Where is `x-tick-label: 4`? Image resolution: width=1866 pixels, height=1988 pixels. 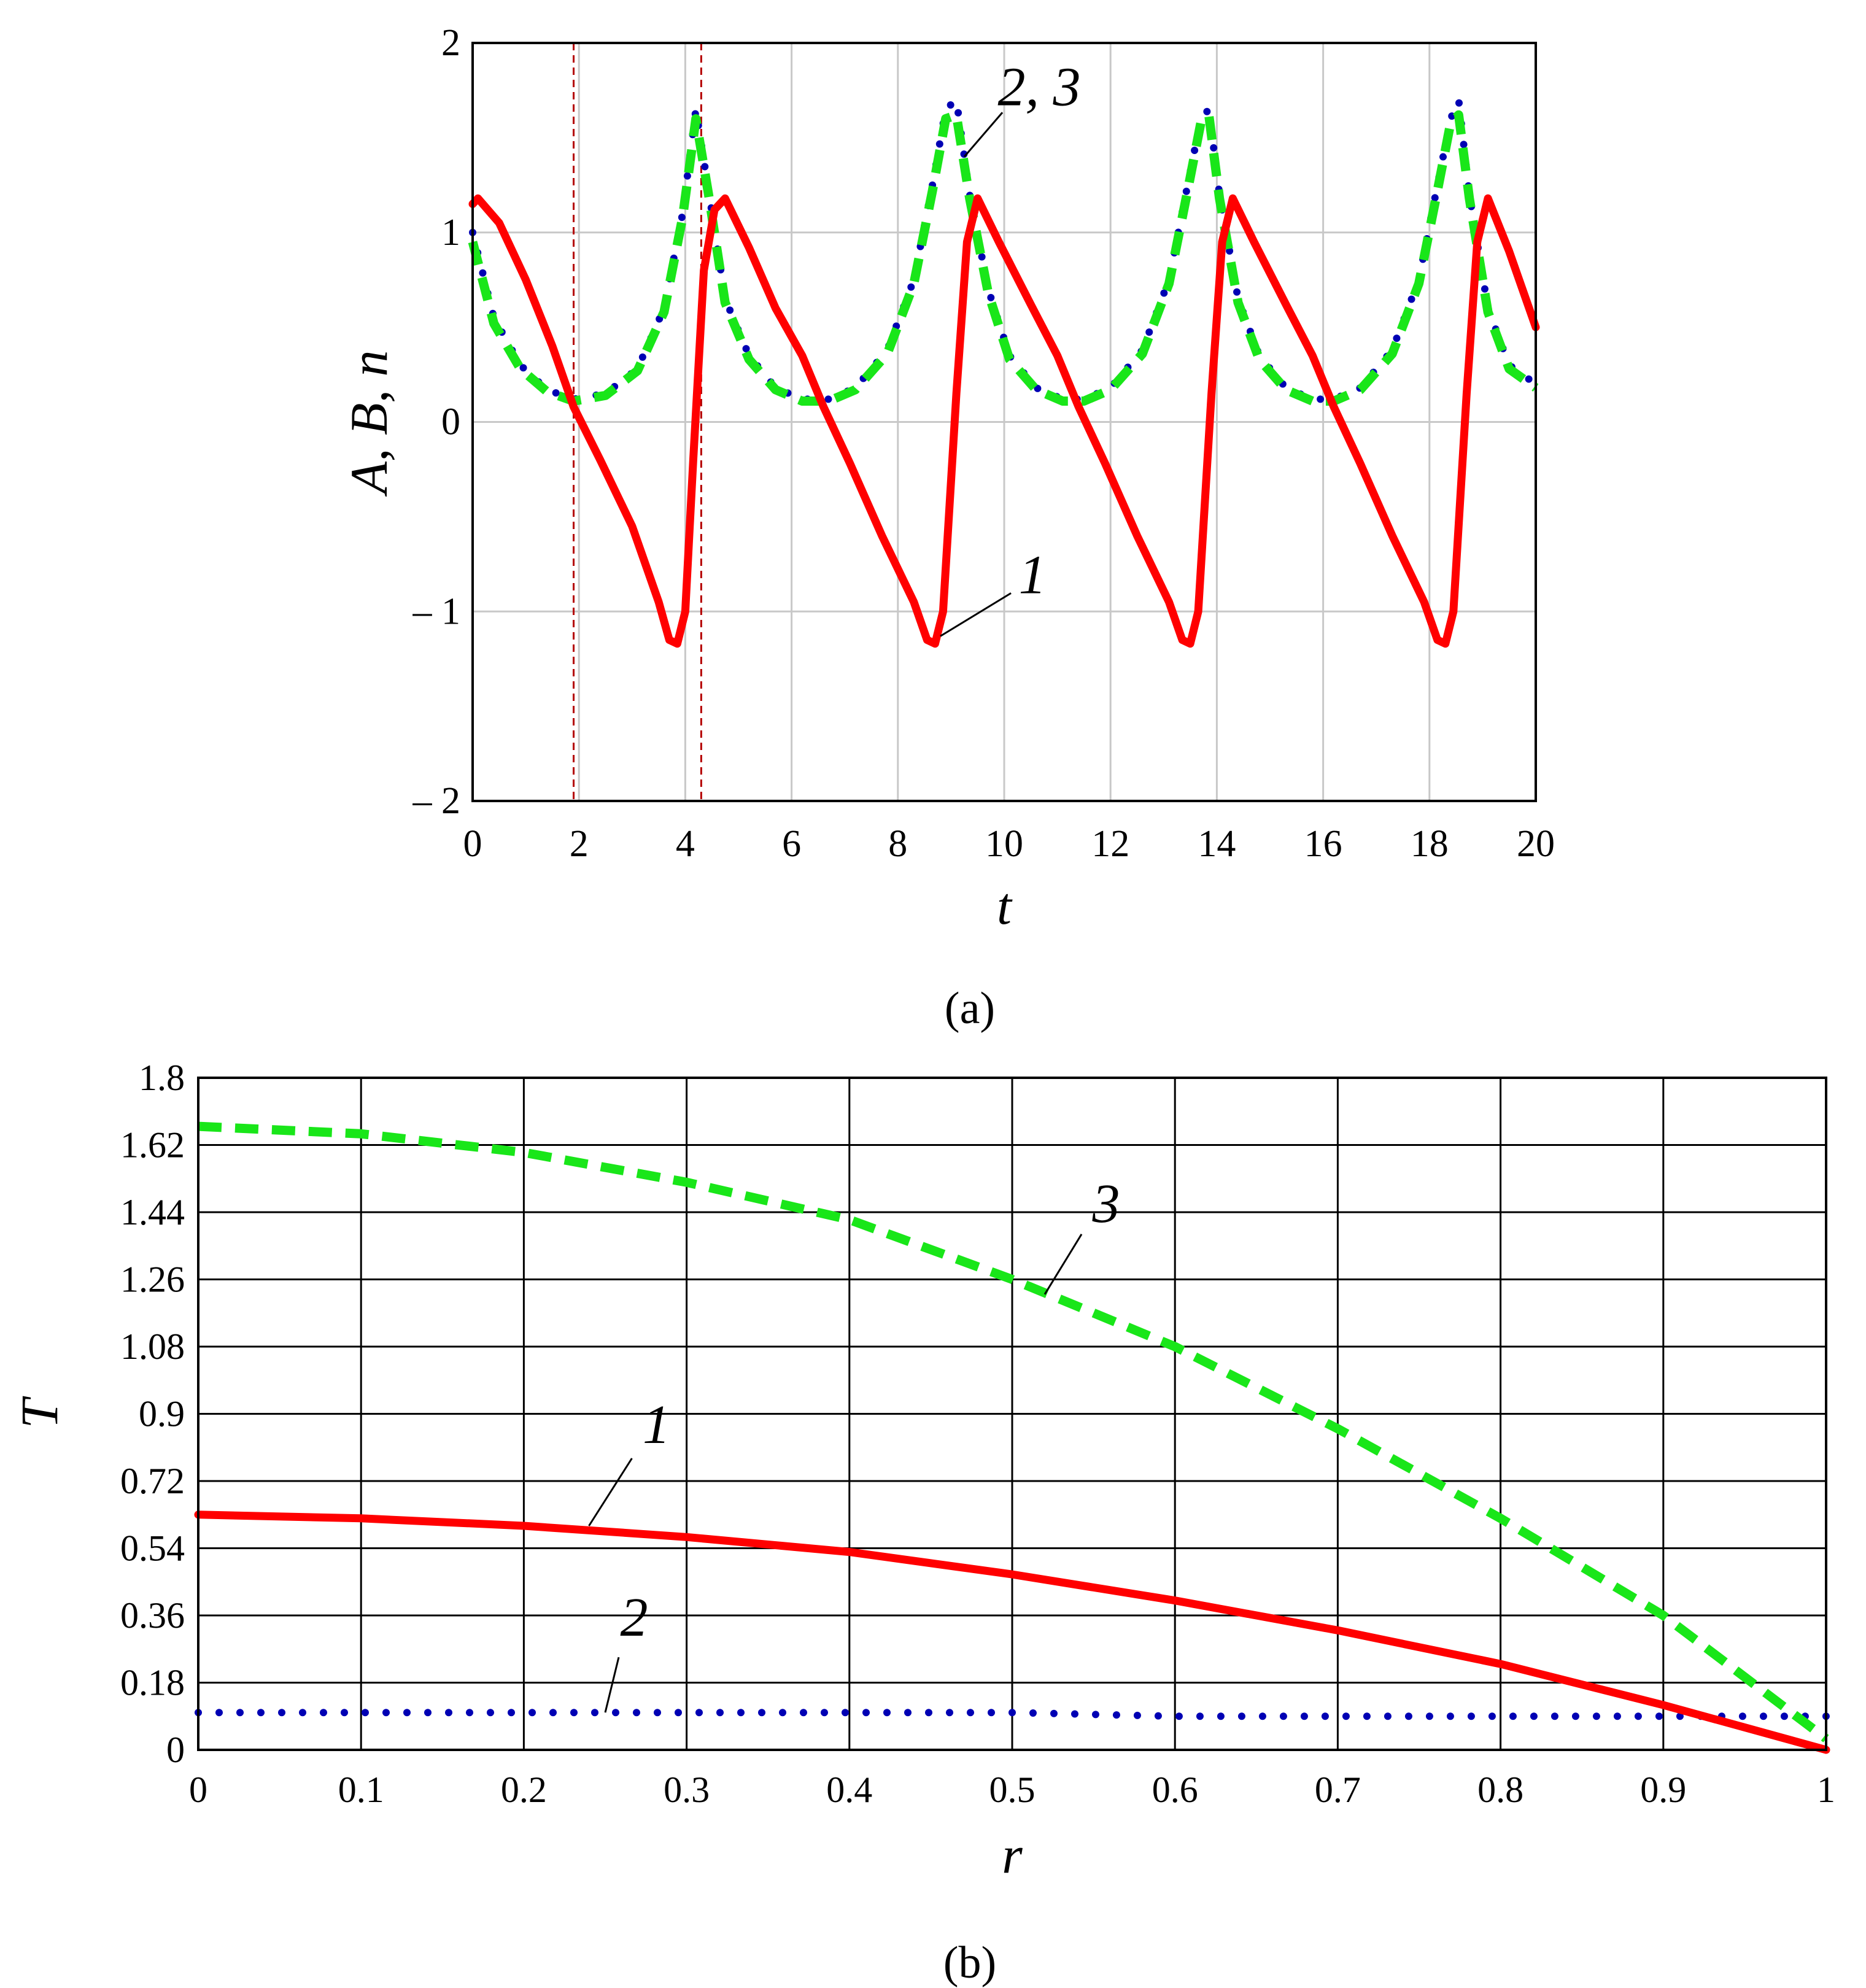
x-tick-label: 4 is located at coordinates (686, 844).